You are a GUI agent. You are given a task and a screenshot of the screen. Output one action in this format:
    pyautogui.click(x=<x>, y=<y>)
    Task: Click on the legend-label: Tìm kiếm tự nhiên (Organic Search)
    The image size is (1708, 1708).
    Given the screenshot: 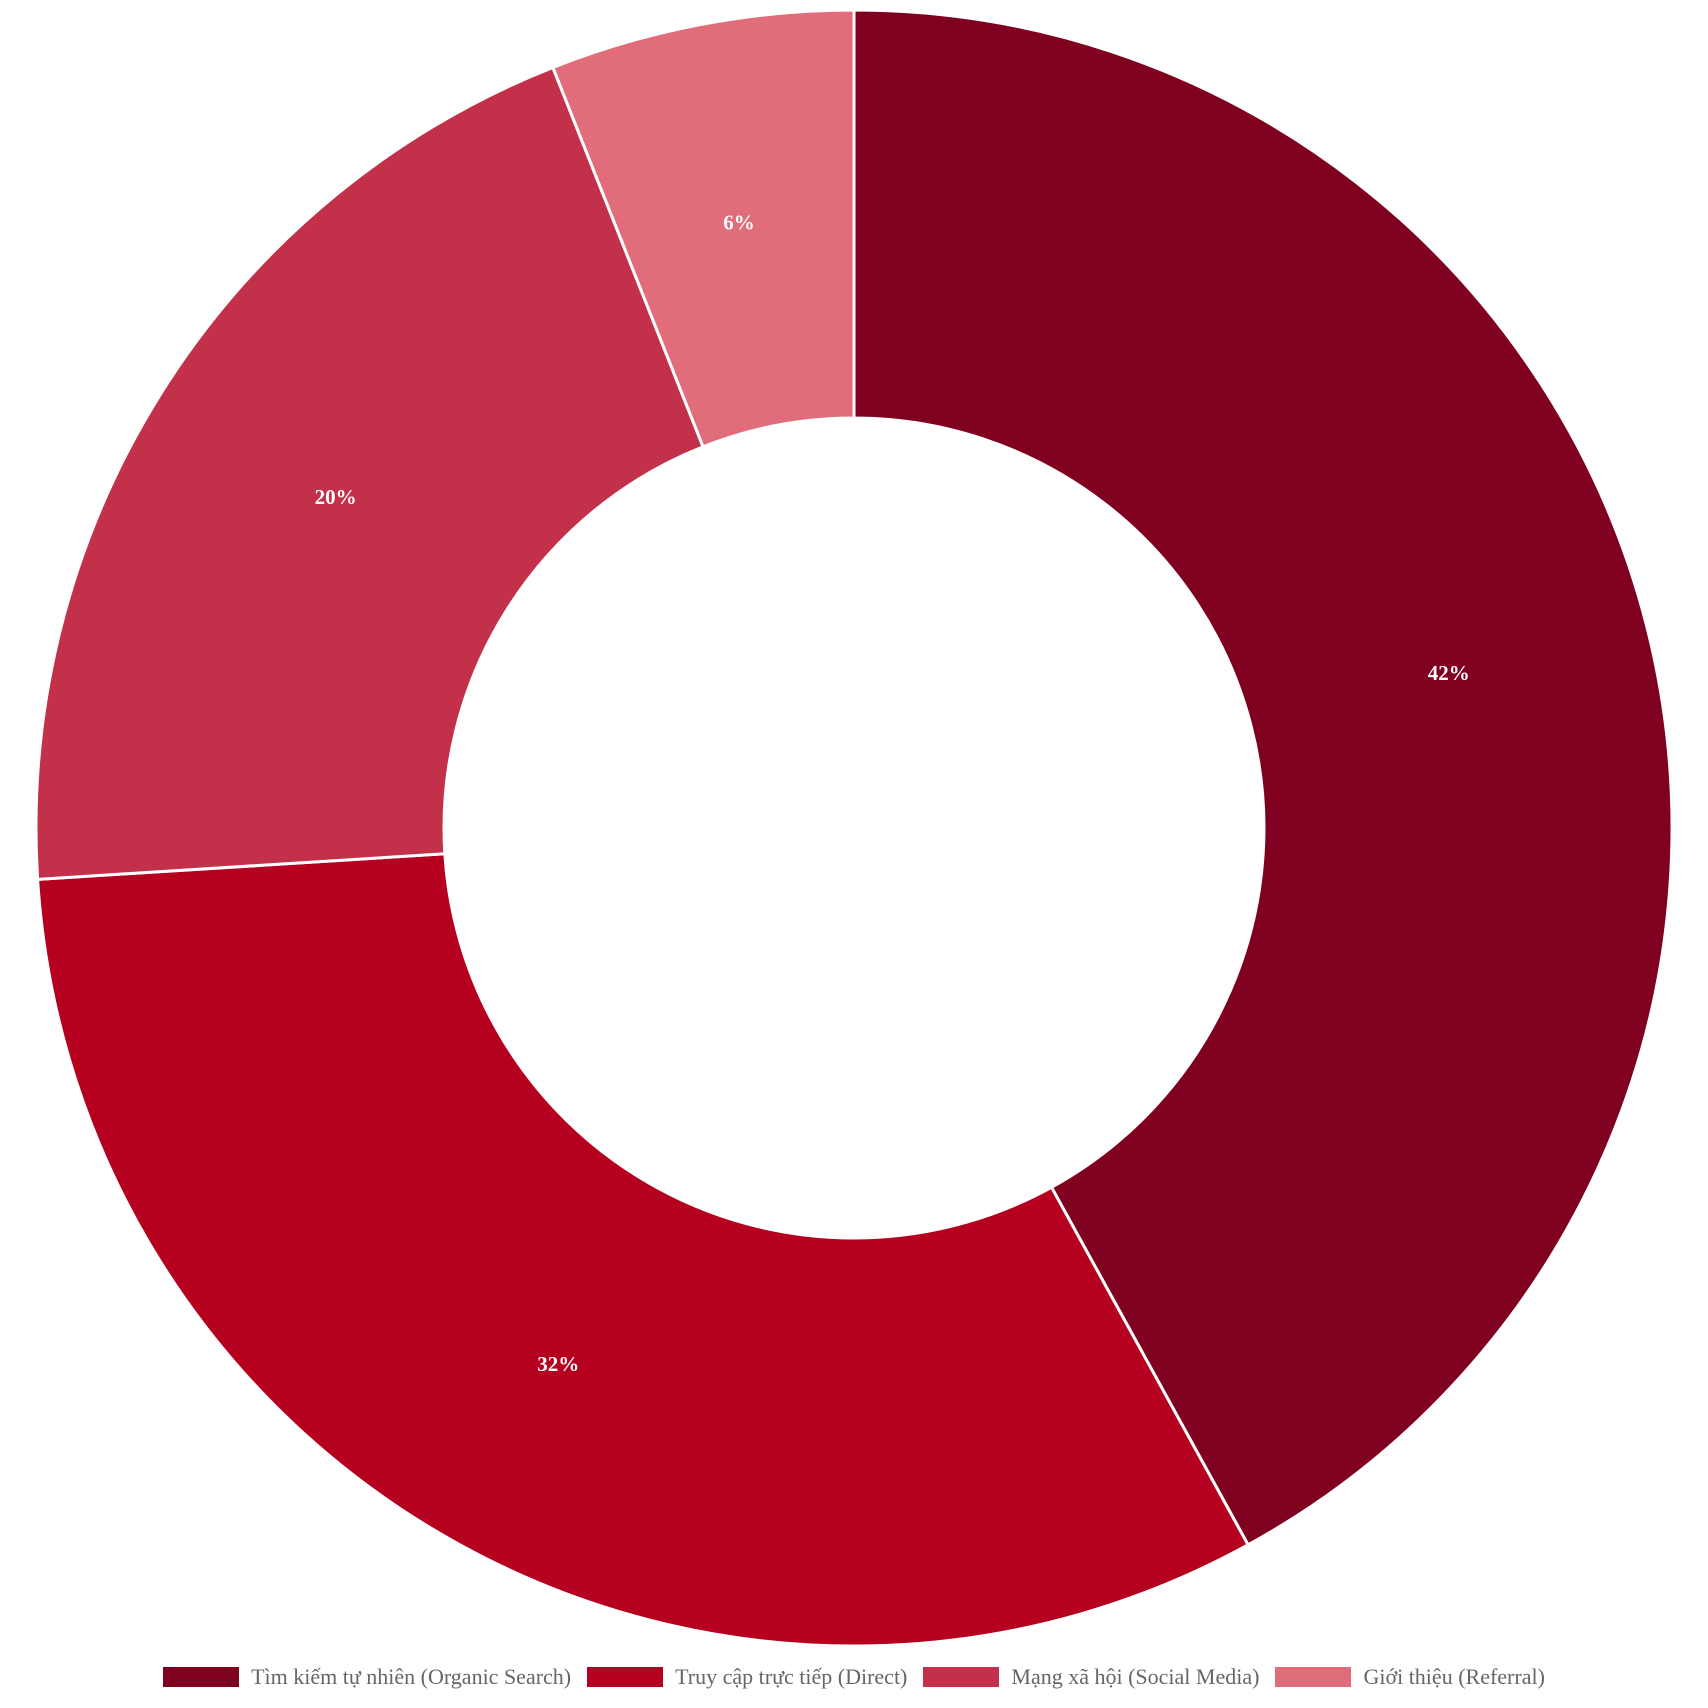 What is the action you would take?
    pyautogui.click(x=411, y=1676)
    